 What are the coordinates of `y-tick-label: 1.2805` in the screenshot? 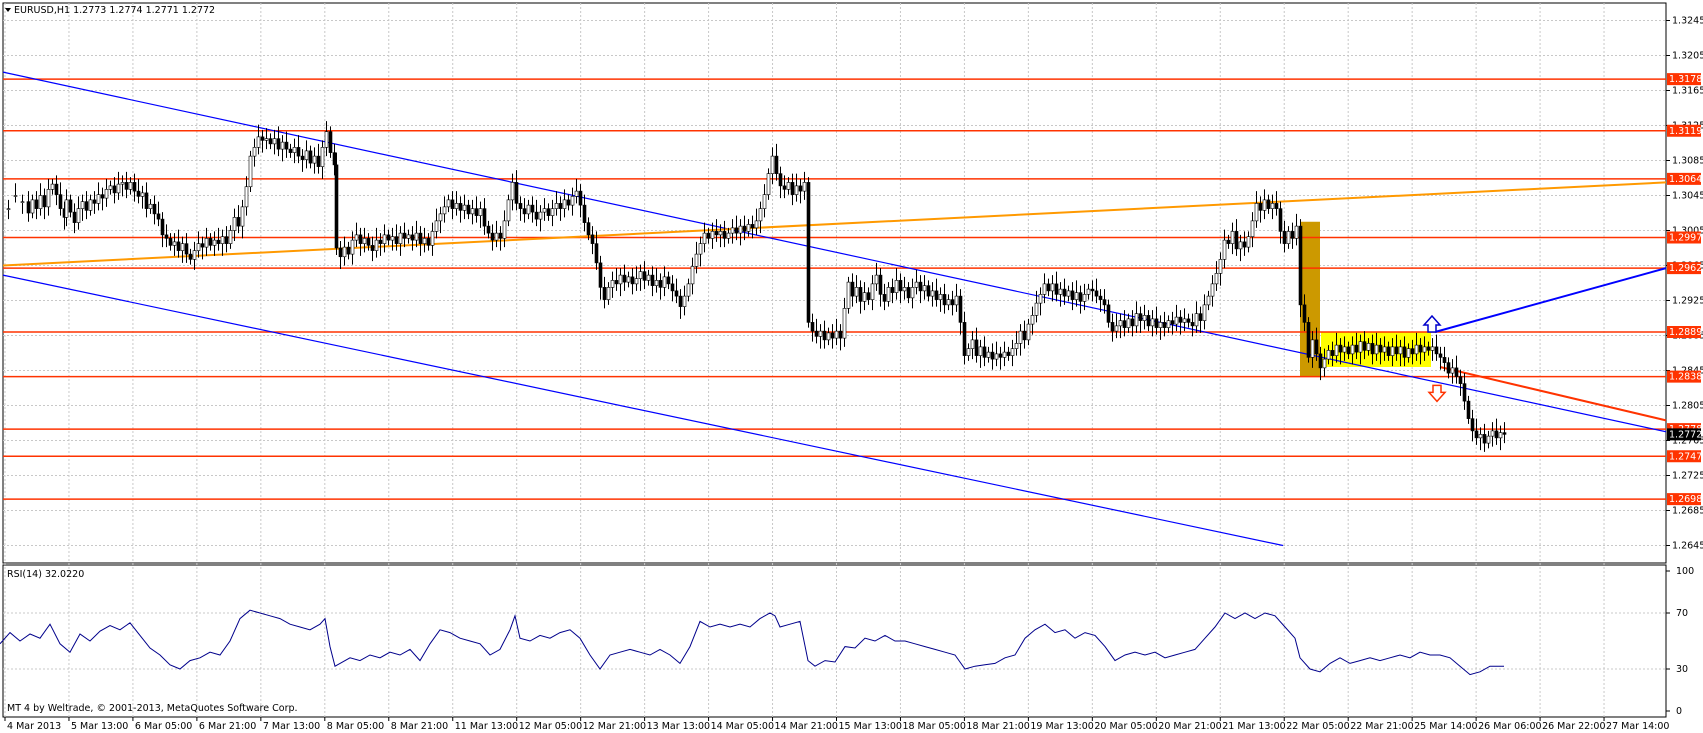 It's located at (1687, 406).